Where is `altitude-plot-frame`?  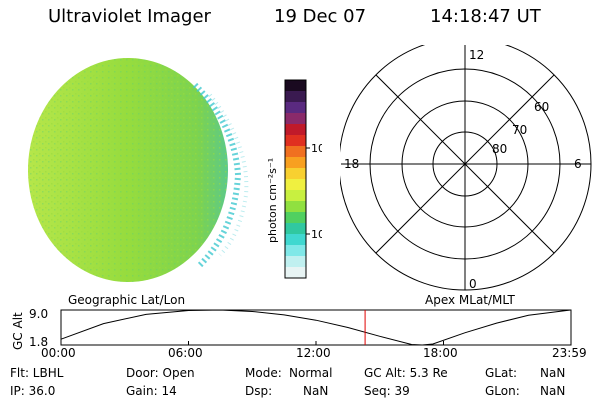
altitude-plot-frame is located at coordinates (316, 327).